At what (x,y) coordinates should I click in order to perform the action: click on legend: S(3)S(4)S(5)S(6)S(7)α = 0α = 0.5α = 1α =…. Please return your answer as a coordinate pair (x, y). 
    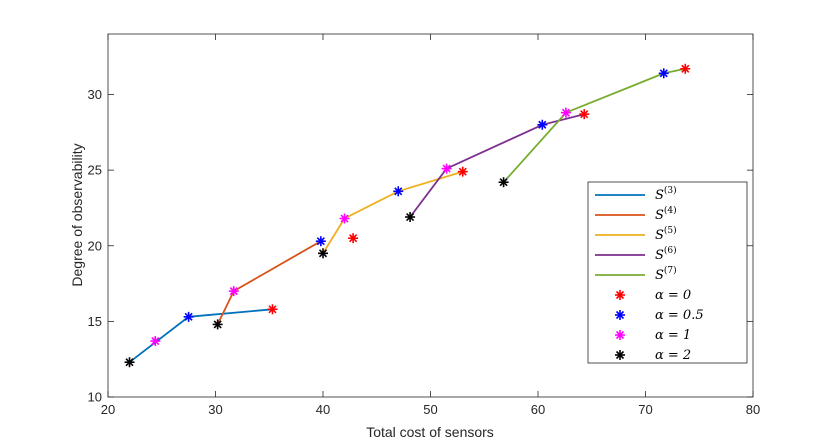
    Looking at the image, I should click on (667, 272).